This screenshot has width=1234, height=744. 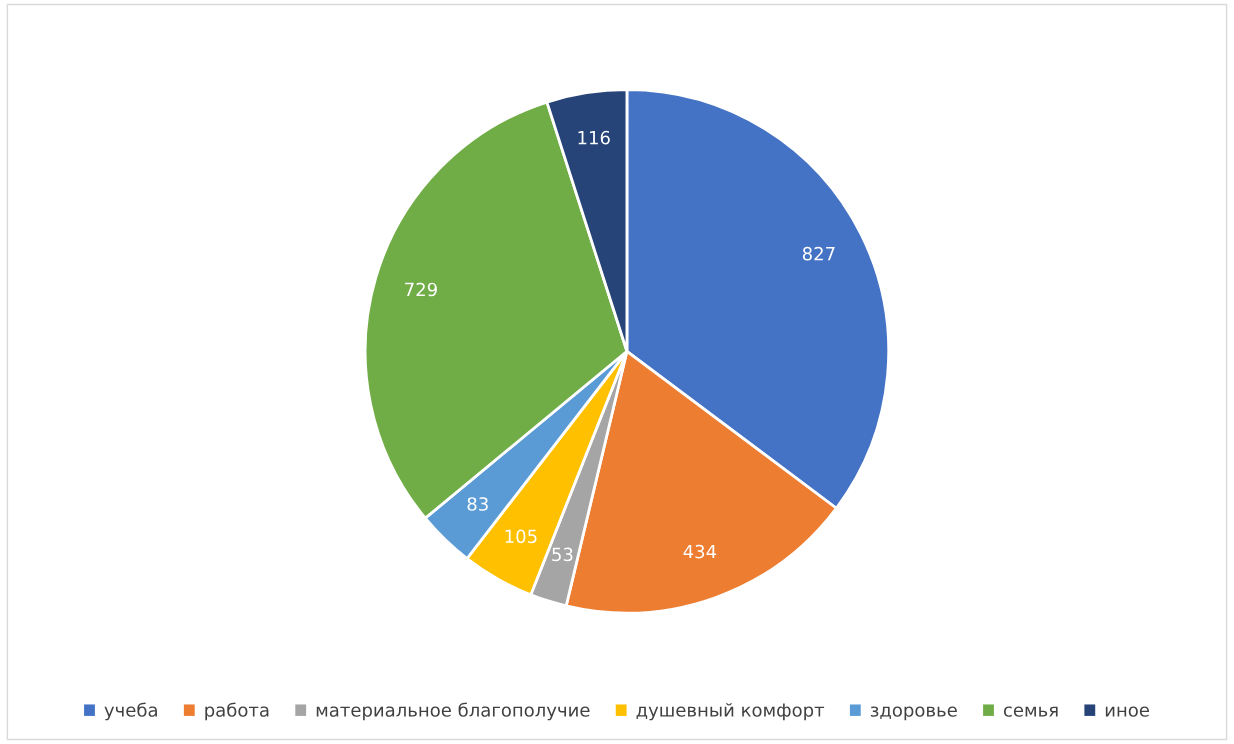 I want to click on legend-label: учеба, so click(x=130, y=711).